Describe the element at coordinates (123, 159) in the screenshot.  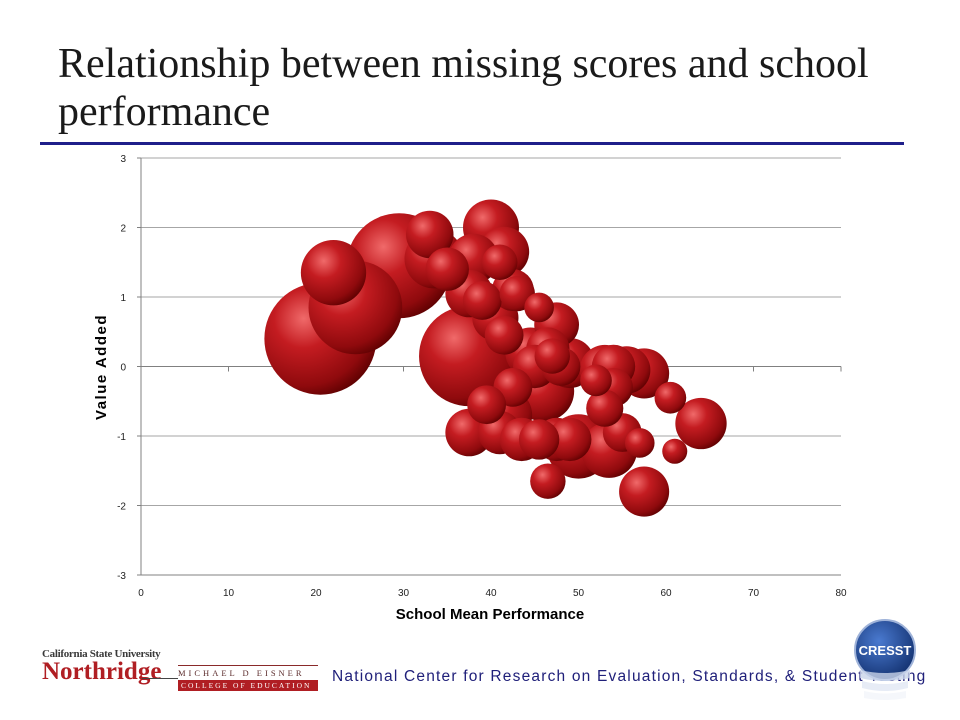
I see `y-tick-label: 3` at that location.